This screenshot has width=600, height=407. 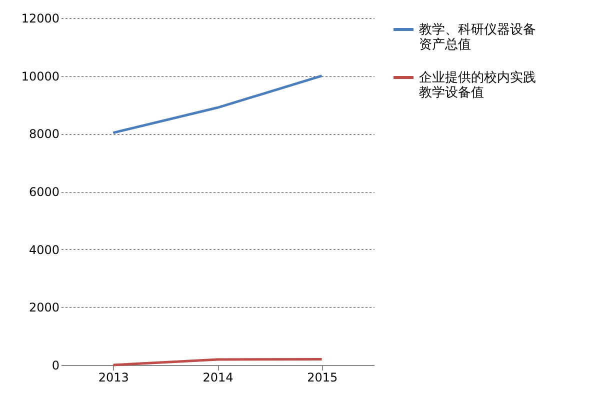 What do you see at coordinates (322, 377) in the screenshot?
I see `x-tick-label: 2015` at bounding box center [322, 377].